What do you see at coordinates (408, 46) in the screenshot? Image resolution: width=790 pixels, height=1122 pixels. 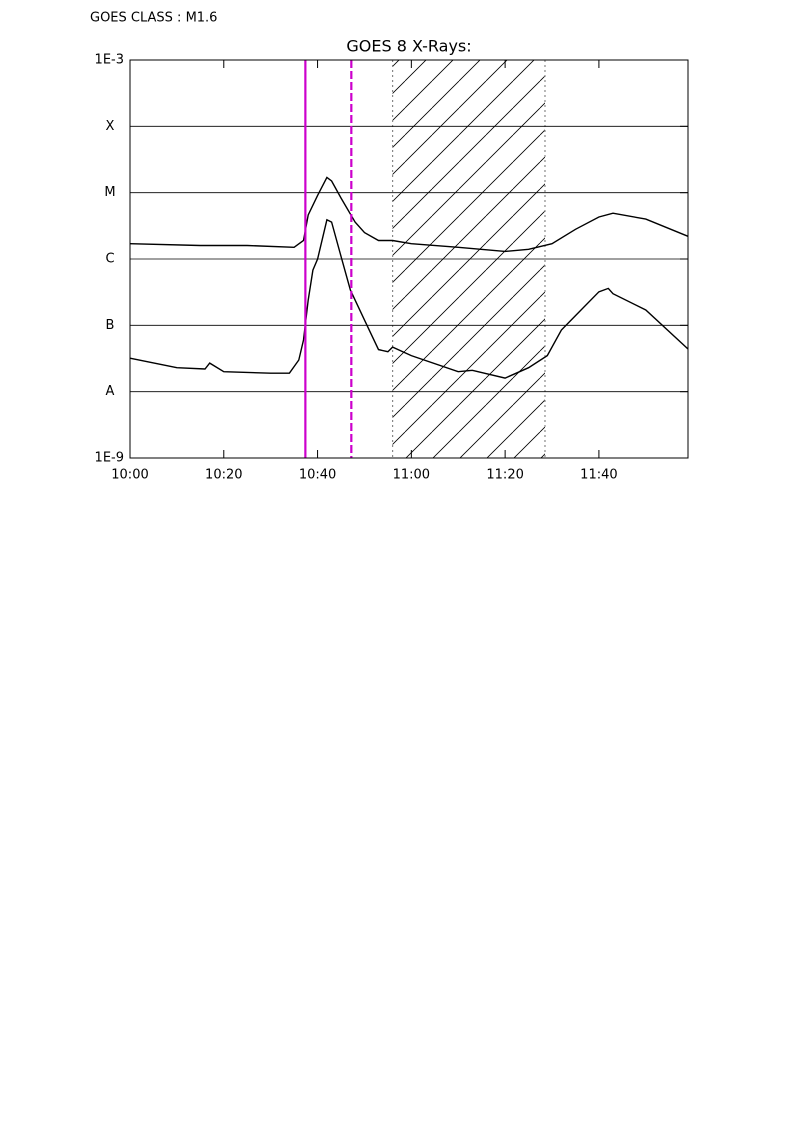 I see `chart-title: GOES 8 X-Rays:` at bounding box center [408, 46].